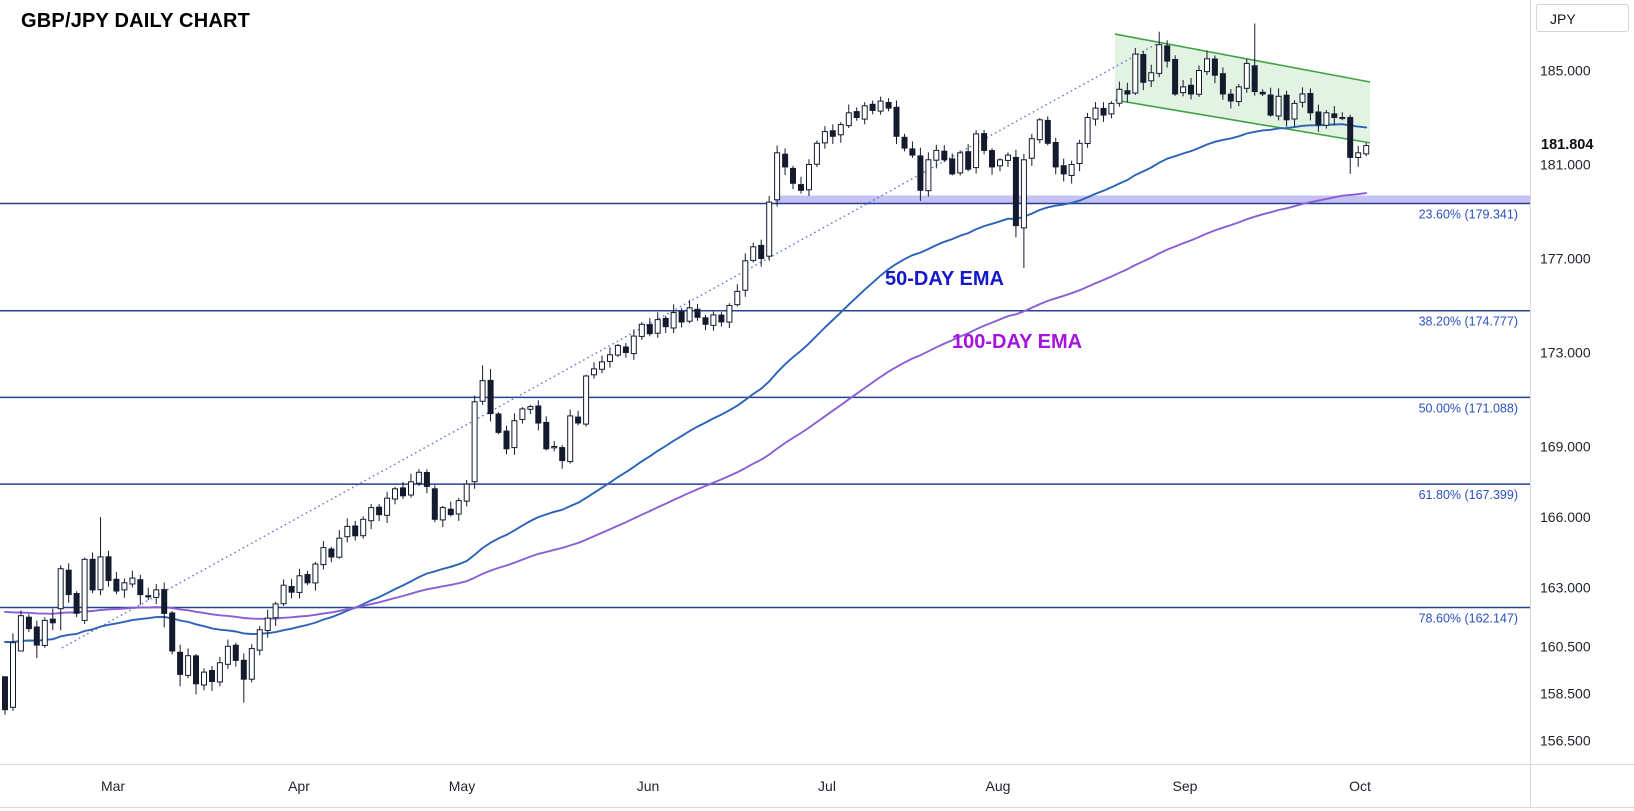  Describe the element at coordinates (648, 786) in the screenshot. I see `month-label-Jun: Jun` at that location.